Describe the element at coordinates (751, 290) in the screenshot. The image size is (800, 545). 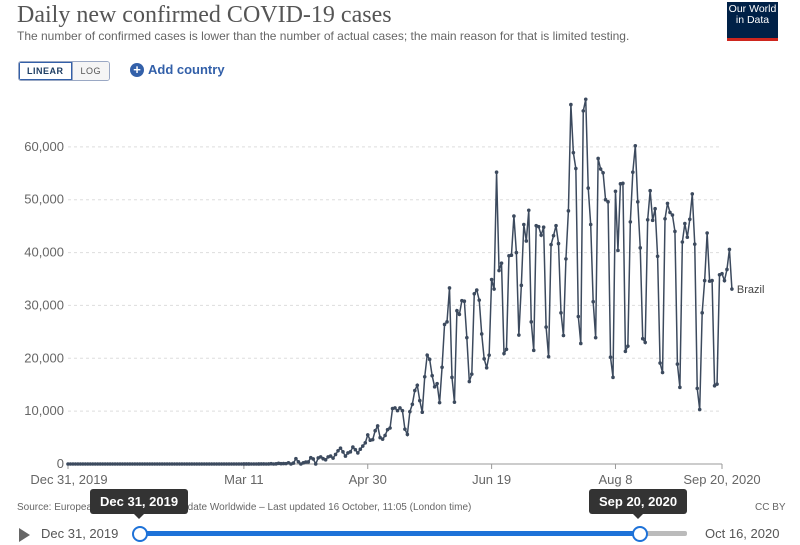
I see `series-label: Brazil` at that location.